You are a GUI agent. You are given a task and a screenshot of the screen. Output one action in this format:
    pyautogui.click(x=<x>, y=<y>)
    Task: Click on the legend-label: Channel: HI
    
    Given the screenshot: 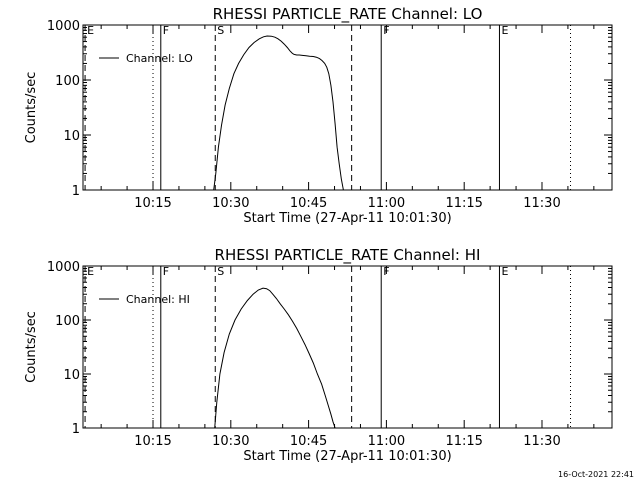 What is the action you would take?
    pyautogui.click(x=158, y=299)
    